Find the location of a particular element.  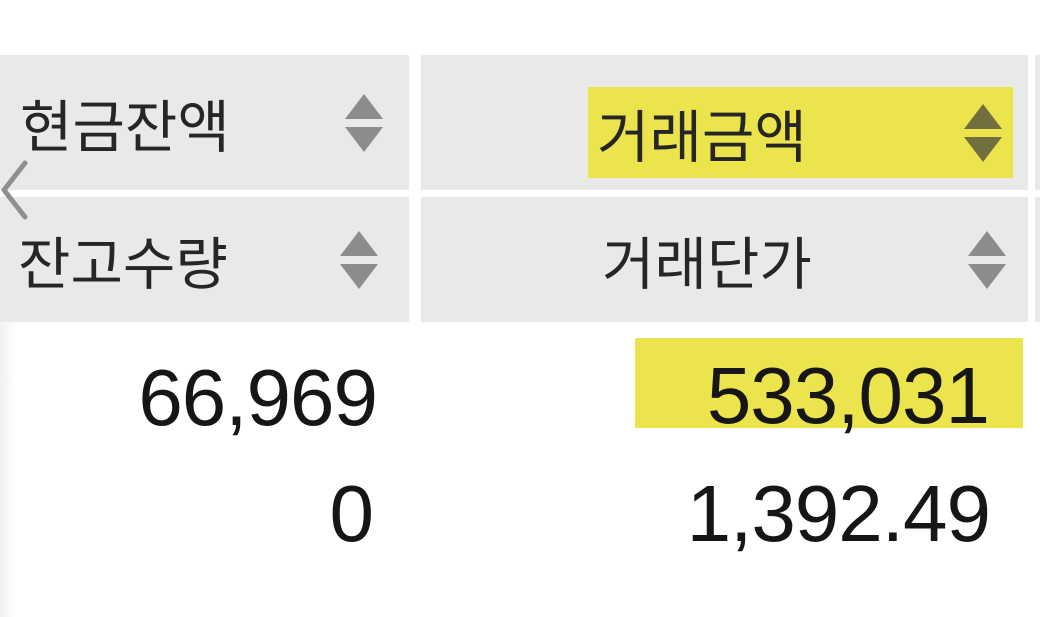

header-label-trade-unit-price: 거래단가 is located at coordinates (707, 264).